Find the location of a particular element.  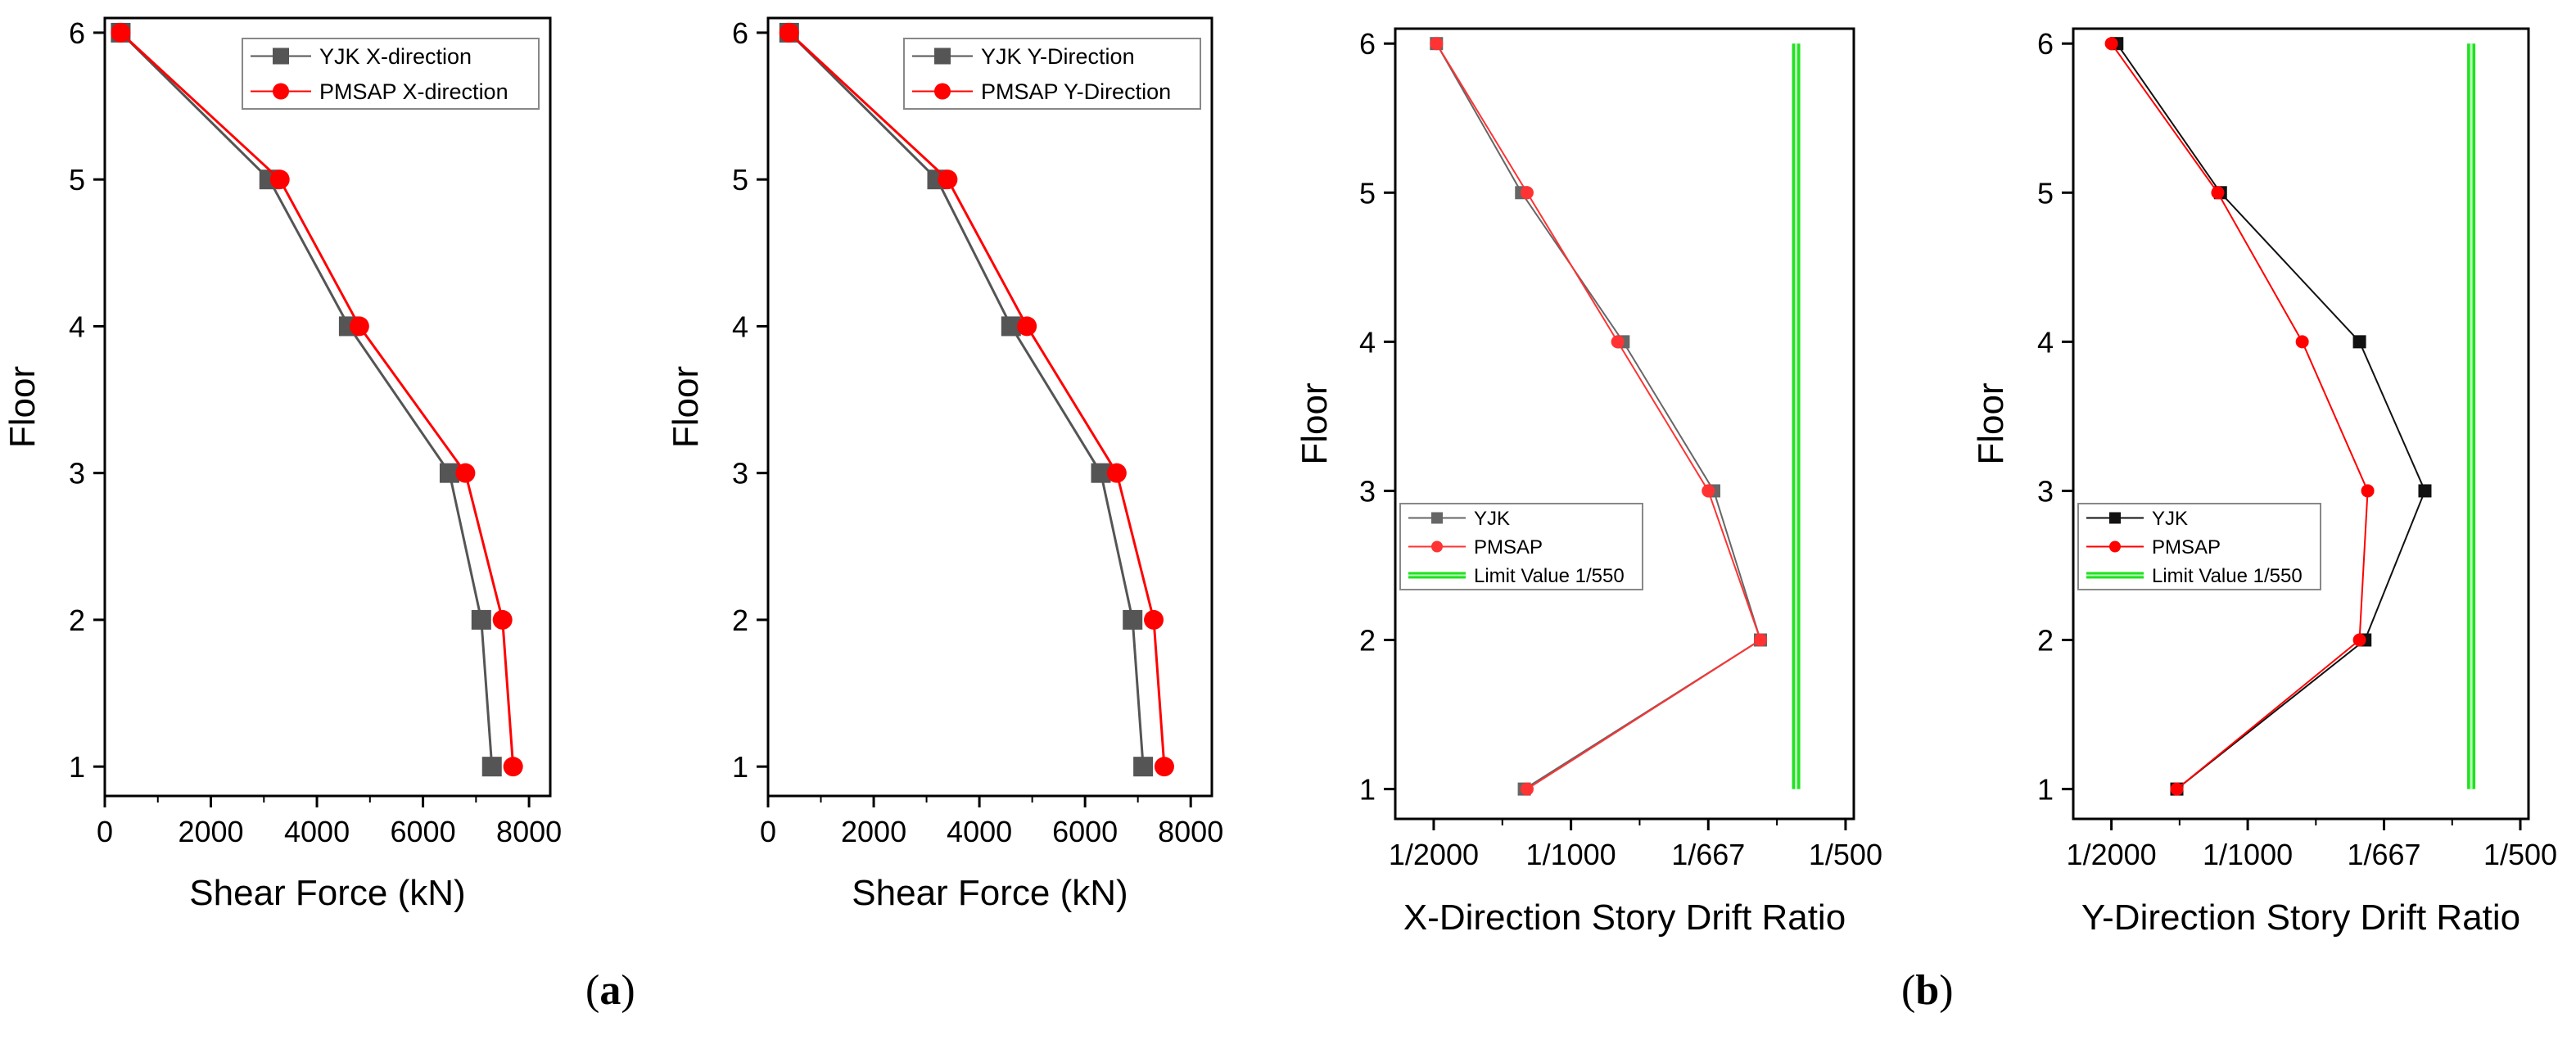

x-axis-label: Y-Direction Story Drift Ratio is located at coordinates (2300, 917).